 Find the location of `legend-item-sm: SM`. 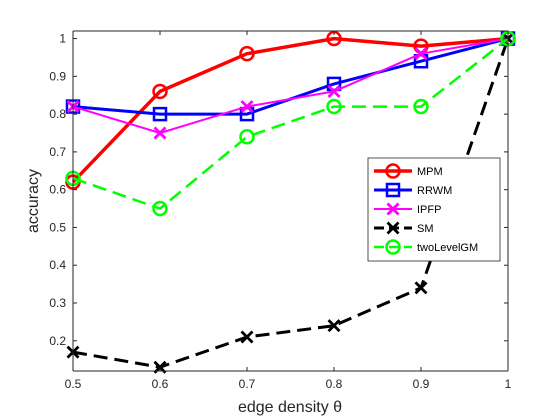

legend-item-sm: SM is located at coordinates (404, 228).